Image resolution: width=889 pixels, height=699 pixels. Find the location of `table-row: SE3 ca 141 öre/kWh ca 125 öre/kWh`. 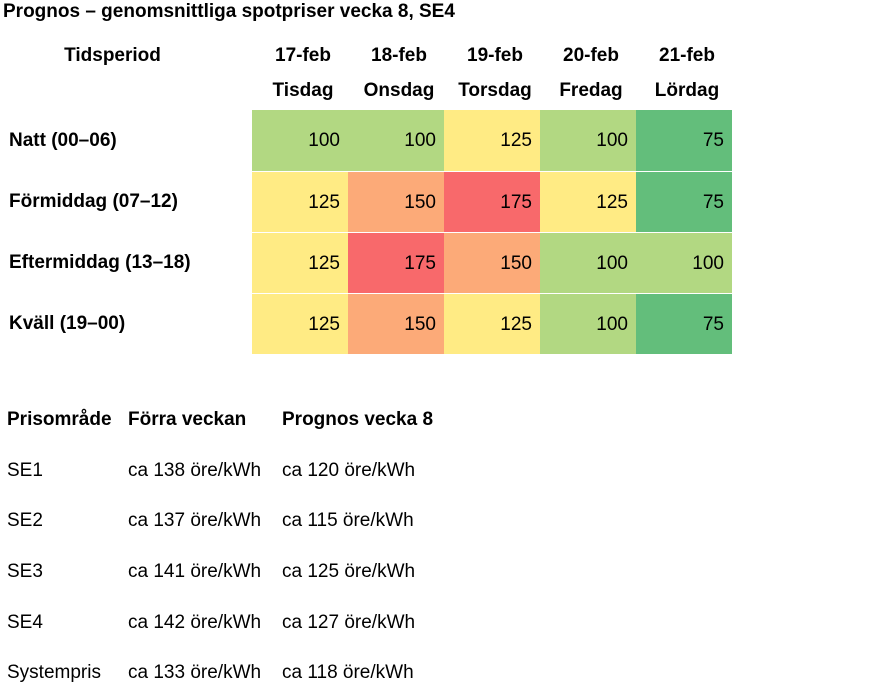

table-row: SE3 ca 141 öre/kWh ca 125 öre/kWh is located at coordinates (220, 572).